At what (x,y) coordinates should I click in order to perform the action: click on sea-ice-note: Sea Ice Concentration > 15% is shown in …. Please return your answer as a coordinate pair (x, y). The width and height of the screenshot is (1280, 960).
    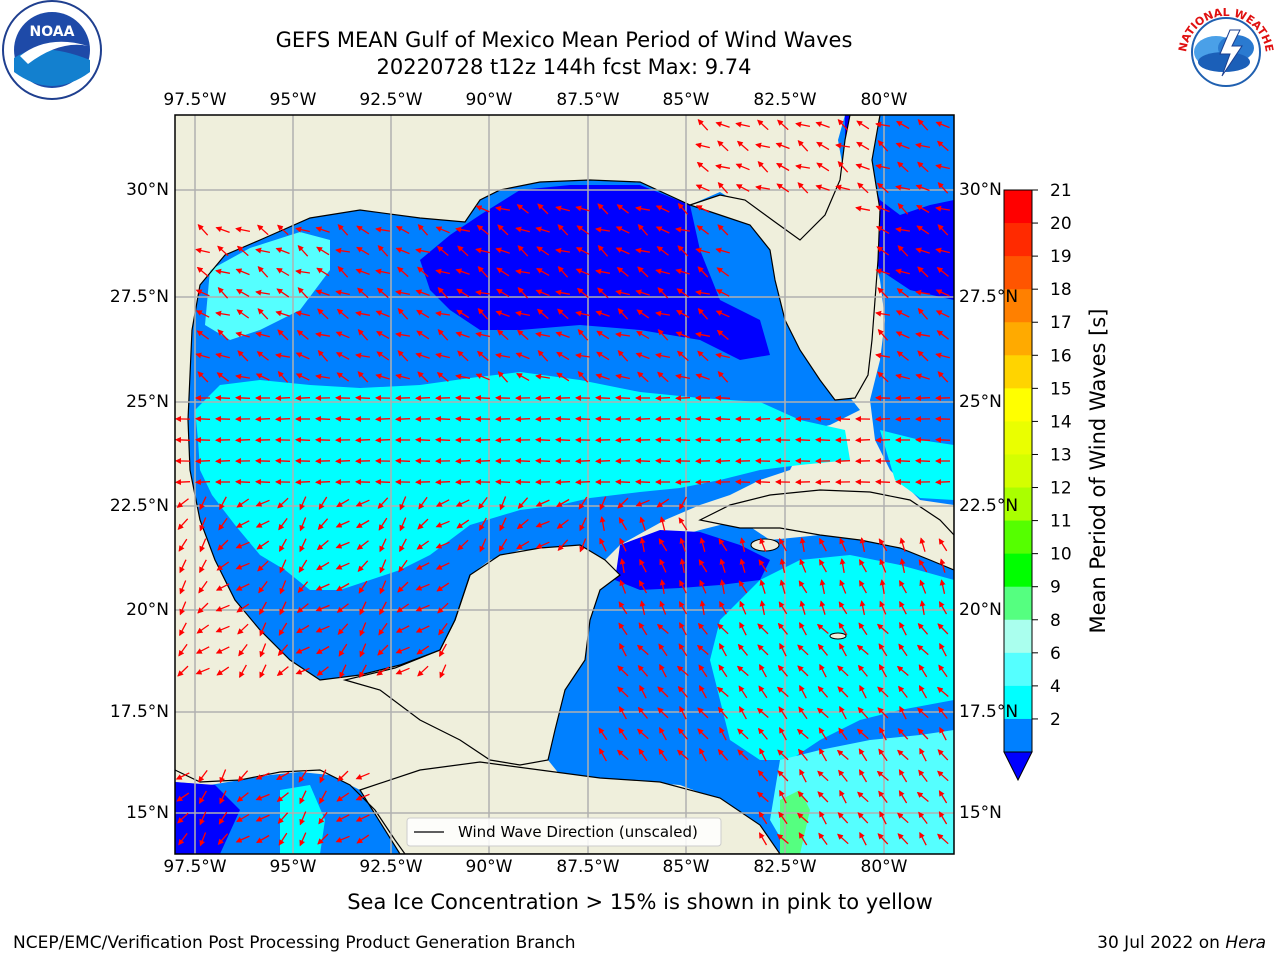
    Looking at the image, I should click on (640, 902).